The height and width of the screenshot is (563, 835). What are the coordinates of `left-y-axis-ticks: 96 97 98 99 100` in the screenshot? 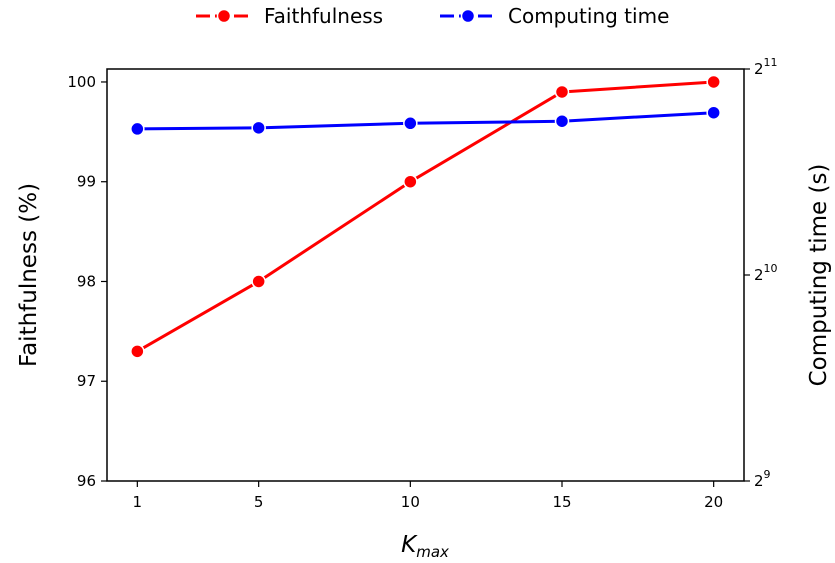 It's located at (87, 281).